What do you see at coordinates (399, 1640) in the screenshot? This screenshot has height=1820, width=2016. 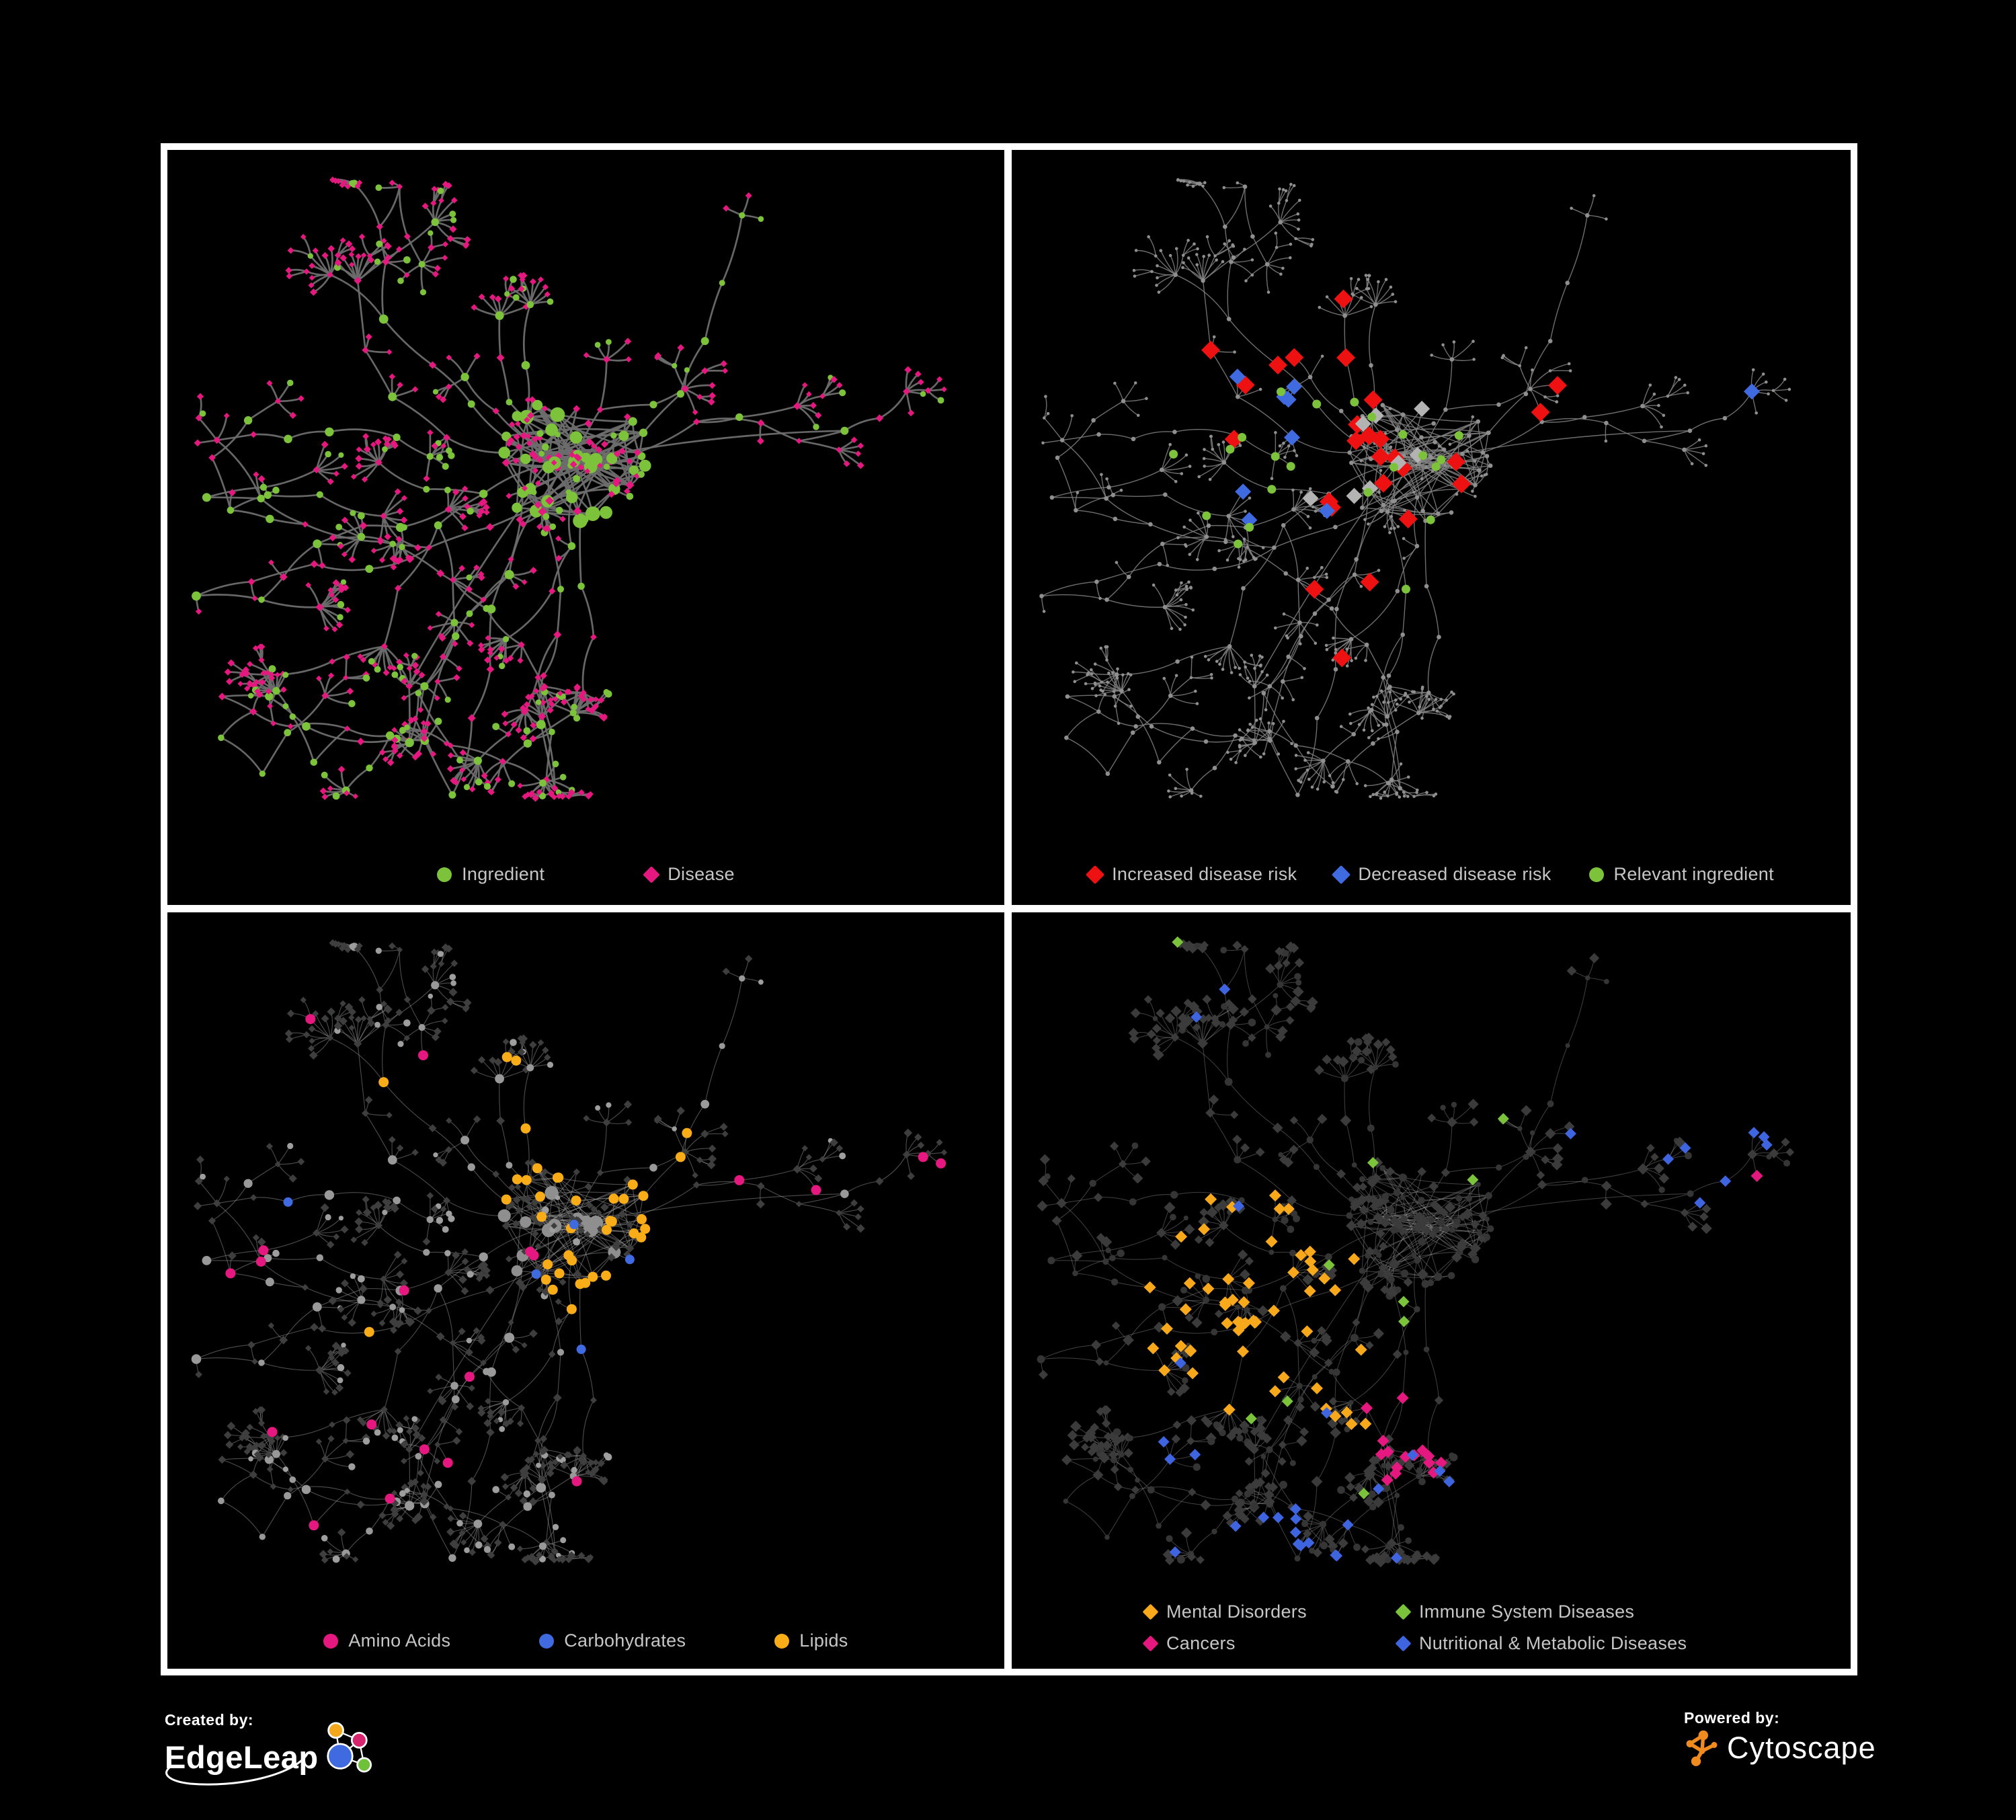 I see `legend-label: Amino Acids` at bounding box center [399, 1640].